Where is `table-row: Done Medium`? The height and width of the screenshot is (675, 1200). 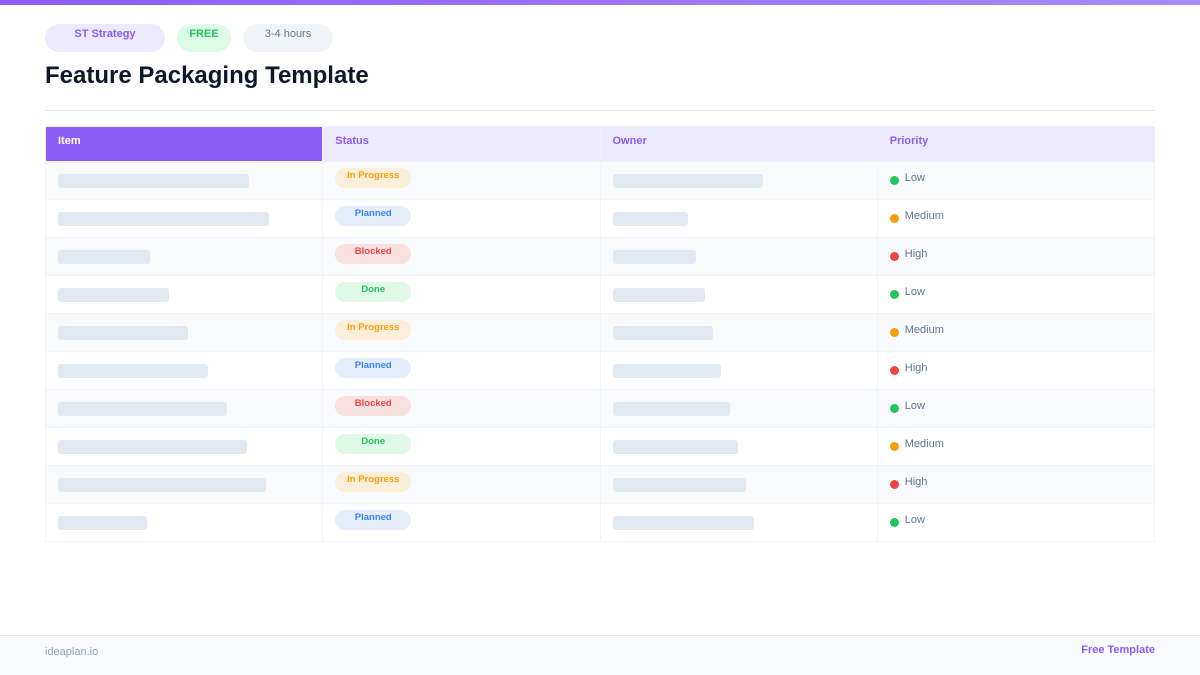
table-row: Done Medium is located at coordinates (600, 446).